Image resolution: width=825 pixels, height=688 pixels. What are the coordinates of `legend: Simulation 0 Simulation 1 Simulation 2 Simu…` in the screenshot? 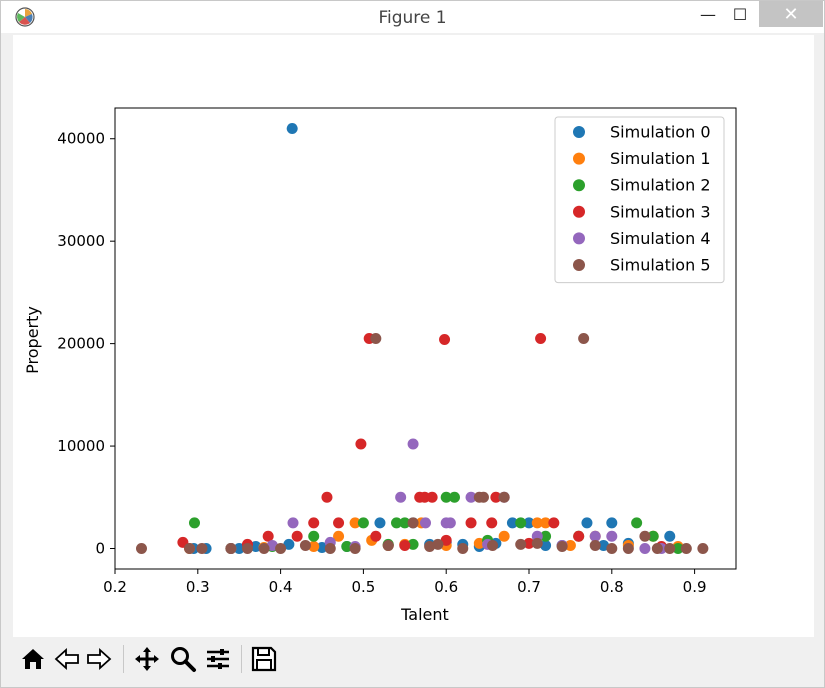 It's located at (639, 200).